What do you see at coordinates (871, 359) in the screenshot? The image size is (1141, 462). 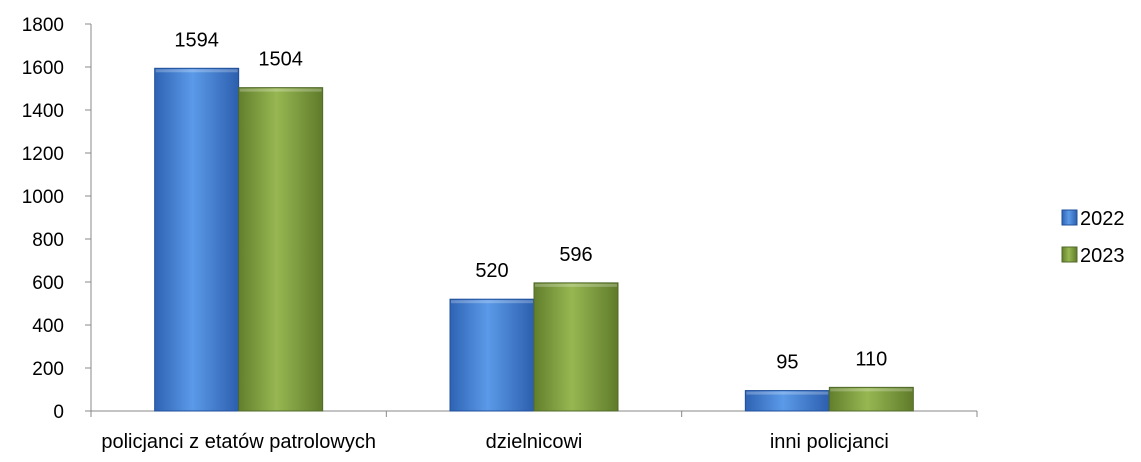 I see `data-label-2023-3: 110` at bounding box center [871, 359].